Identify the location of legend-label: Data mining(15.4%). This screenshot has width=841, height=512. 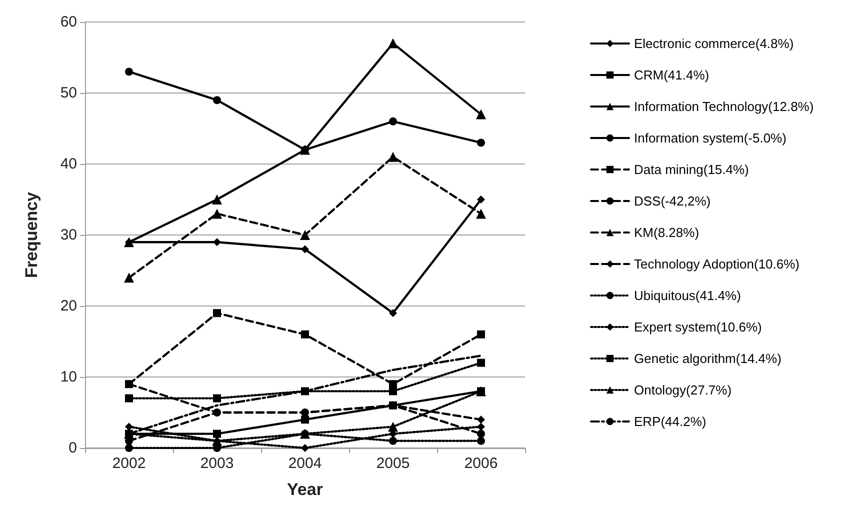
(691, 169).